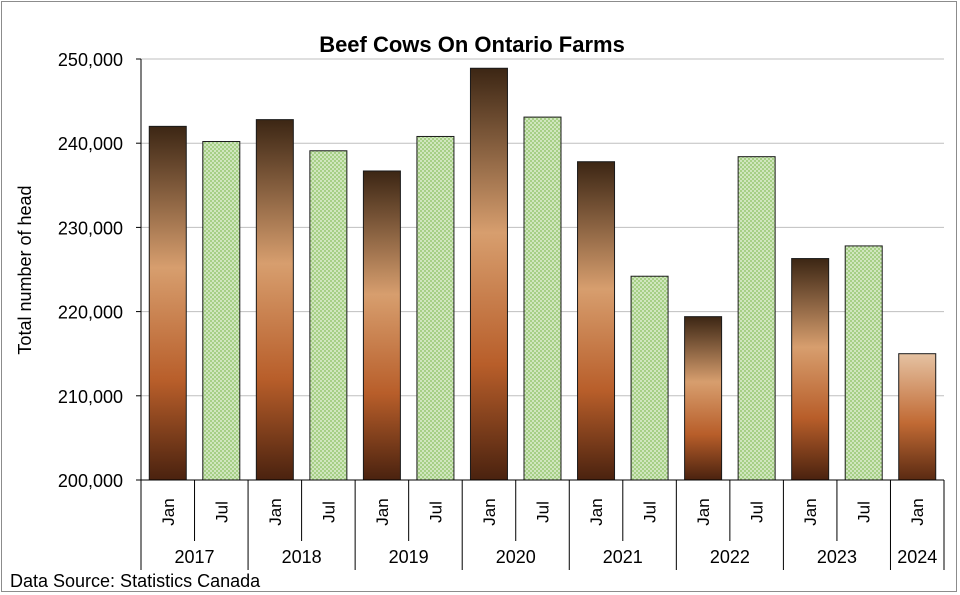  Describe the element at coordinates (90, 60) in the screenshot. I see `y-tick-label: 250,000` at that location.